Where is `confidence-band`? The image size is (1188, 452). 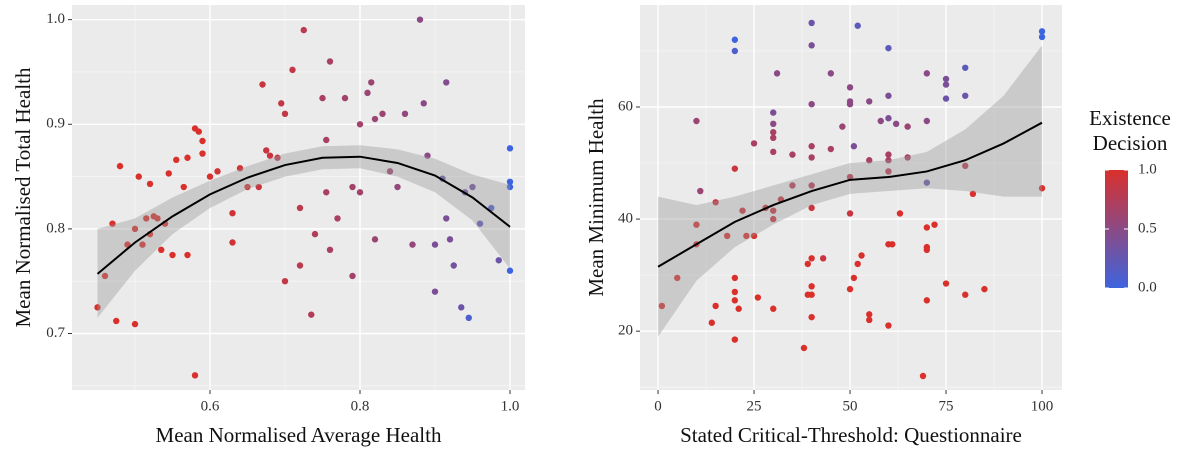 confidence-band is located at coordinates (303, 231).